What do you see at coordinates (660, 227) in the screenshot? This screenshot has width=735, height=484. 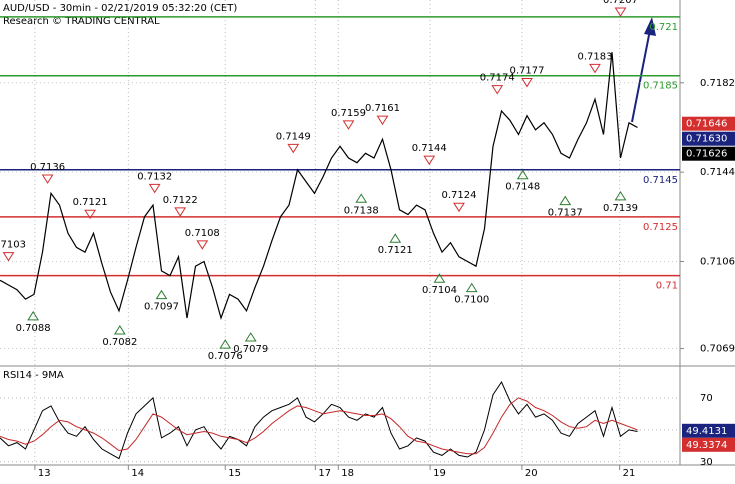 I see `level-label: 0.7125` at bounding box center [660, 227].